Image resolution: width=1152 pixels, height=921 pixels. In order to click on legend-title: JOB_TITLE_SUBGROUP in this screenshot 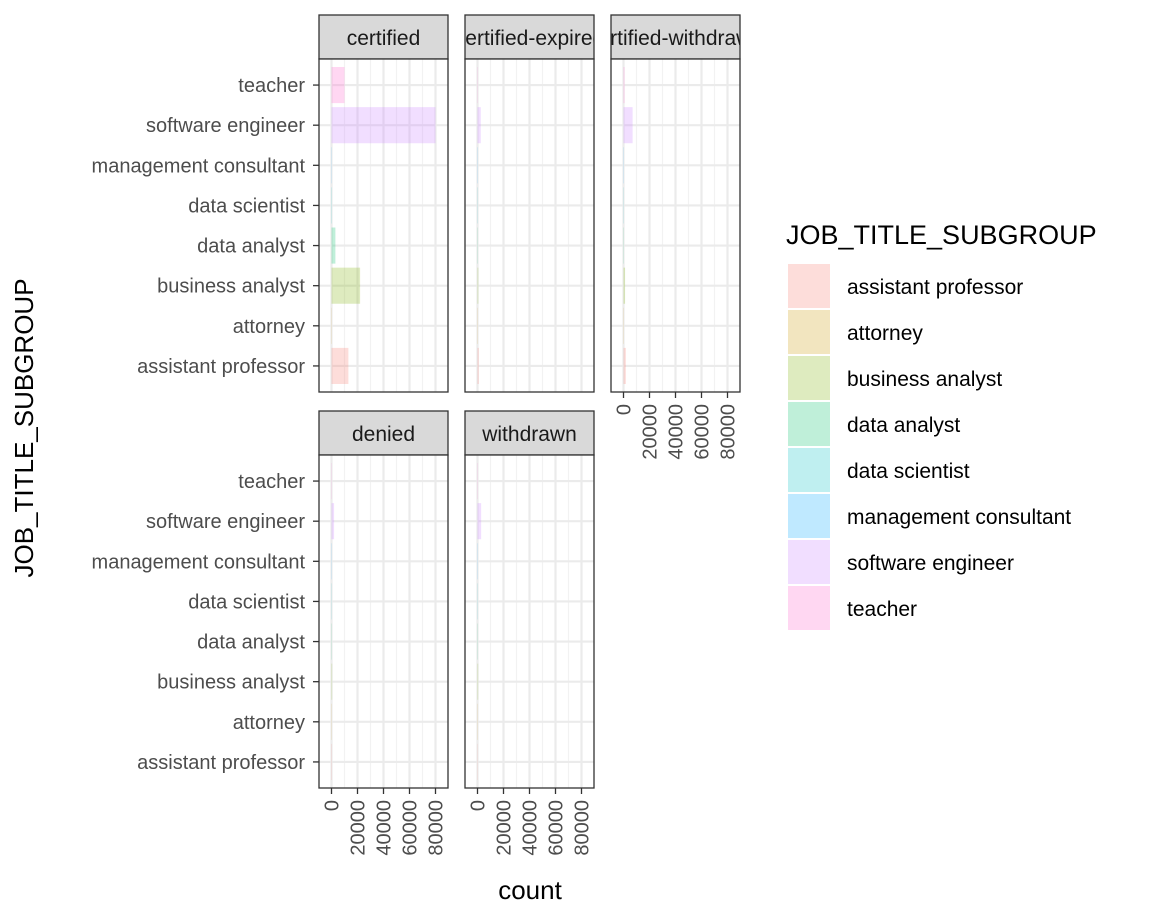, I will do `click(941, 235)`.